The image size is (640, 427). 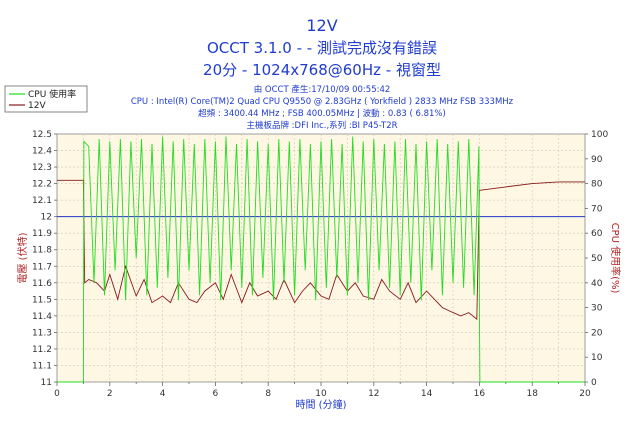 What do you see at coordinates (321, 125) in the screenshot?
I see `info-line-motherboard: 主機板品牌 :DFI Inc.,系列 :BI P45-T2R` at bounding box center [321, 125].